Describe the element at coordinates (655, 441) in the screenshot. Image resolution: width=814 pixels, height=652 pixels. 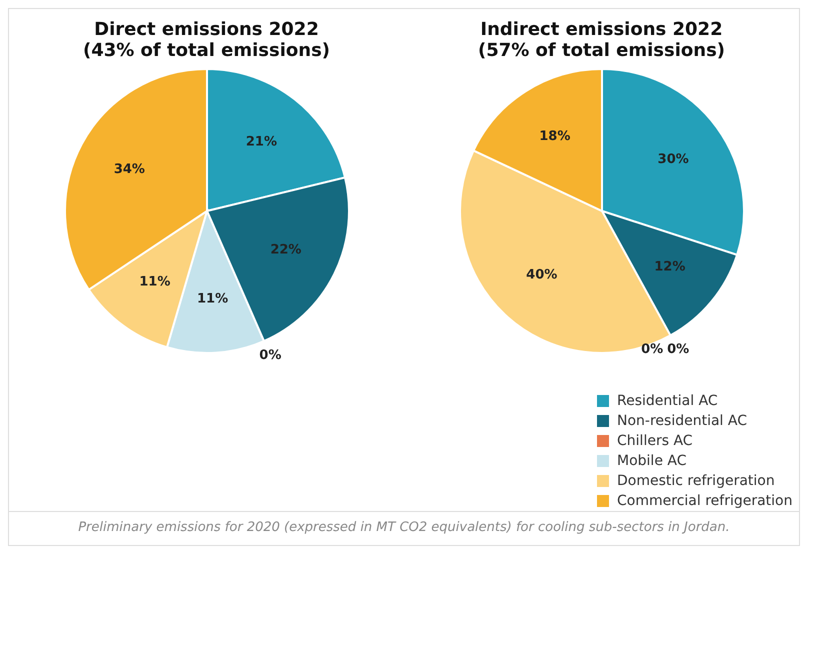
I see `legend-label: Chillers AC` at that location.